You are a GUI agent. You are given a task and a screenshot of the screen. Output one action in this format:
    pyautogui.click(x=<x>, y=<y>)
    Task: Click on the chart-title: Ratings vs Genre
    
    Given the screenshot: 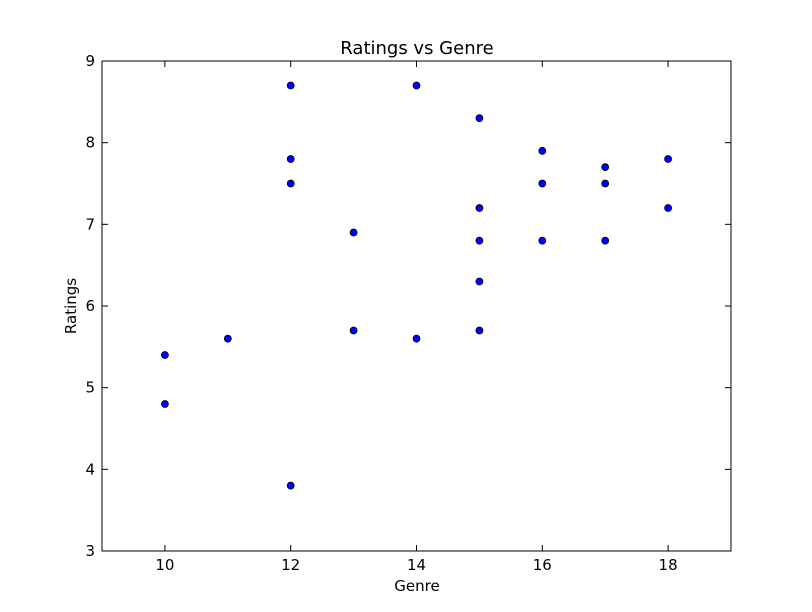 What is the action you would take?
    pyautogui.click(x=416, y=48)
    